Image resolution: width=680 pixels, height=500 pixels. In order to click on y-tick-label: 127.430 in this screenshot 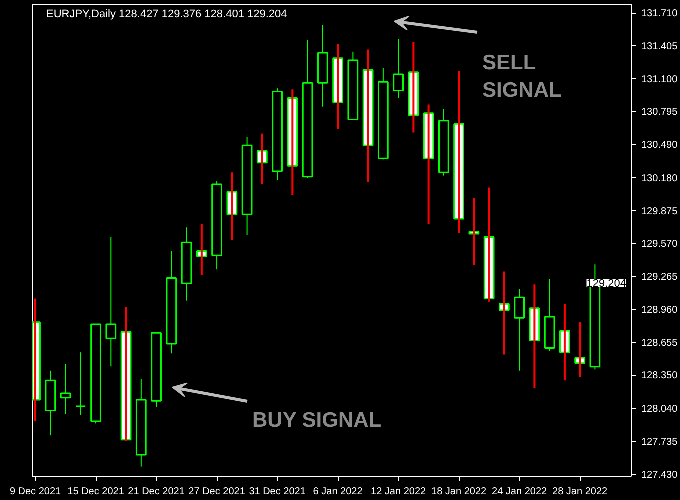, I will do `click(660, 475)`.